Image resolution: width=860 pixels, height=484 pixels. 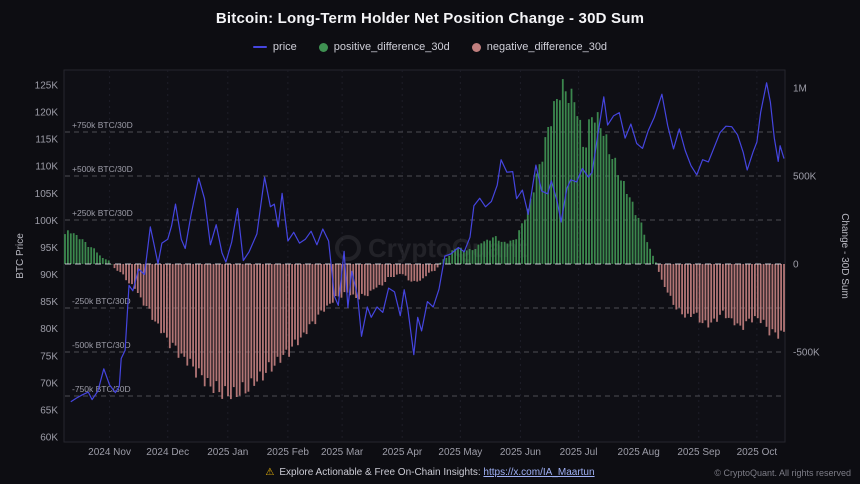 I want to click on svg-text: 2025 May, so click(x=460, y=452).